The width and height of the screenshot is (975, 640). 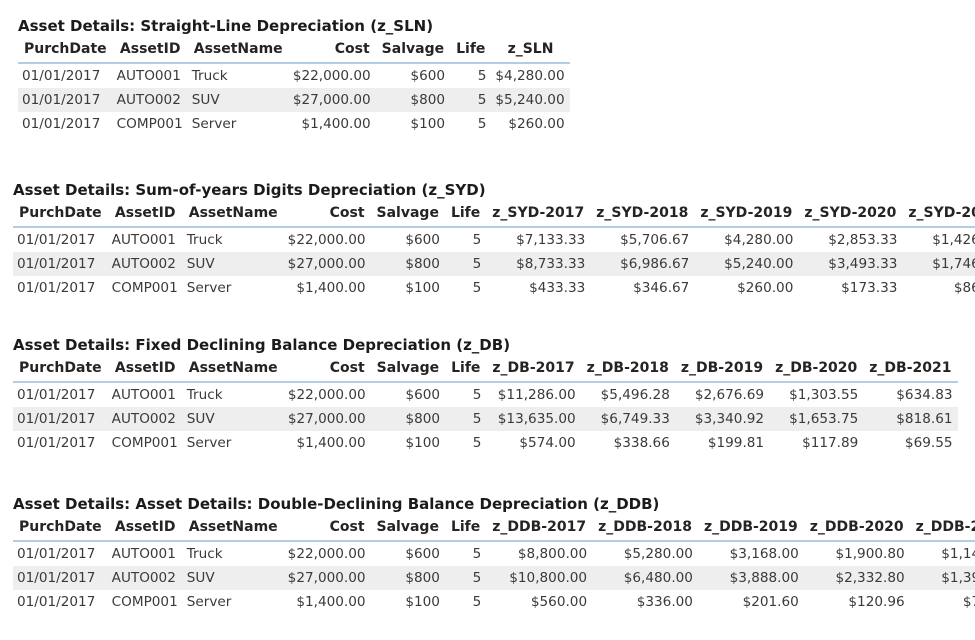 I want to click on cell-z-db-2020: $1,653.75, so click(x=816, y=419).